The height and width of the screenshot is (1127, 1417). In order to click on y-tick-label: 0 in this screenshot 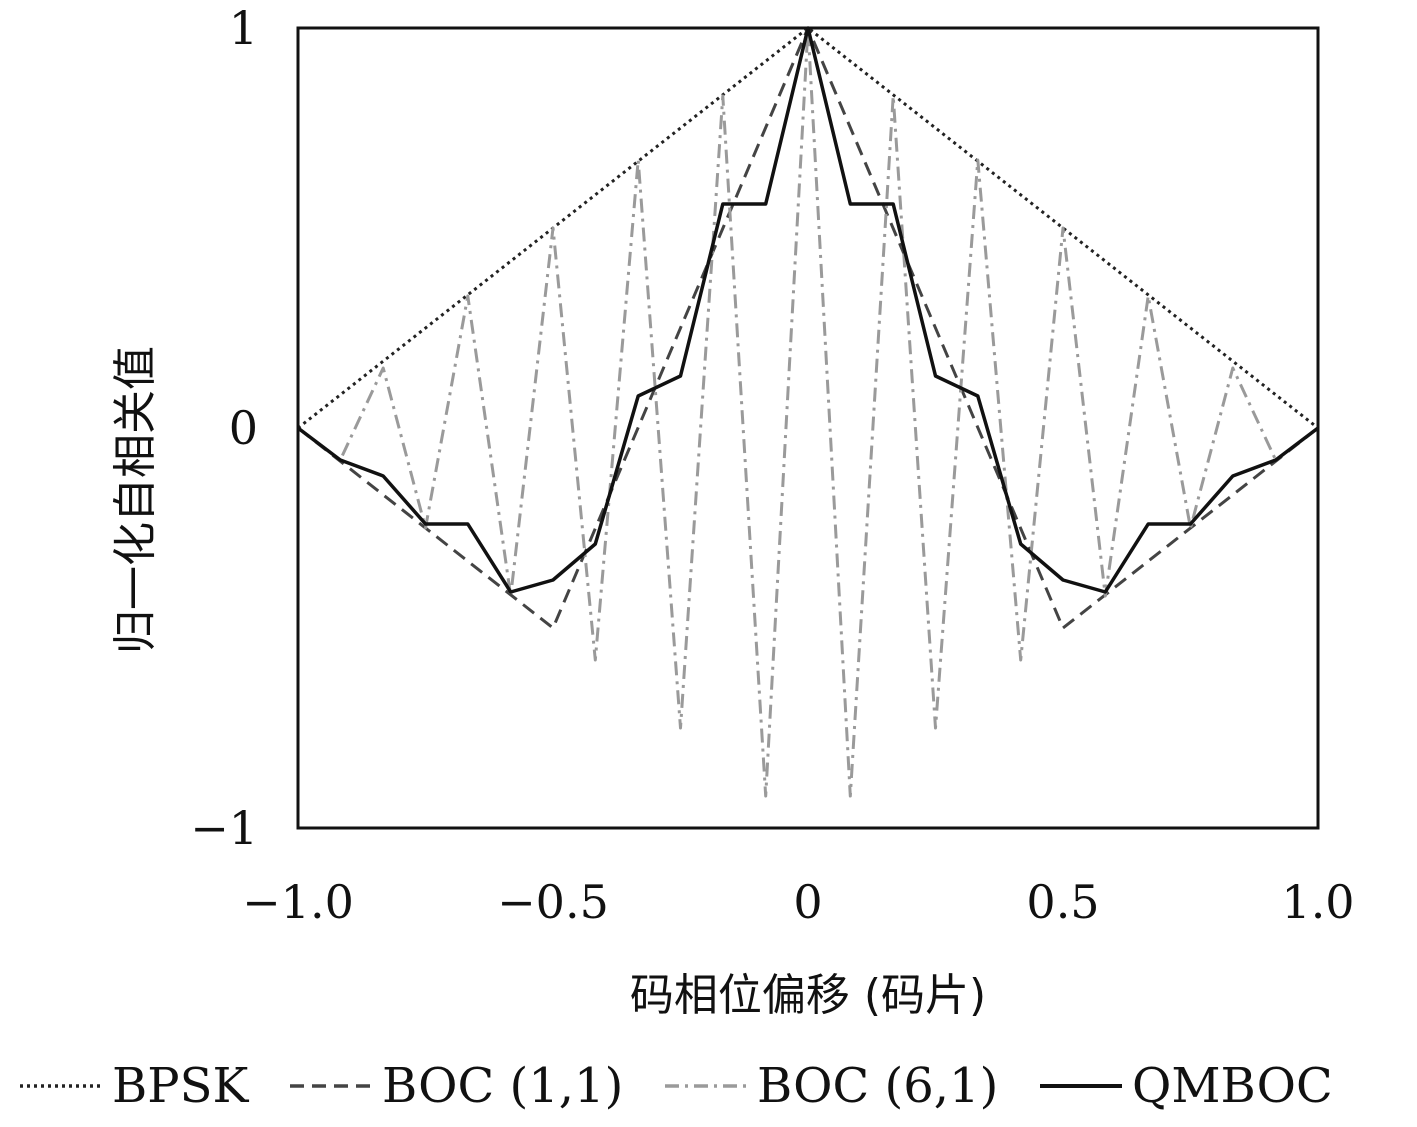, I will do `click(243, 428)`.